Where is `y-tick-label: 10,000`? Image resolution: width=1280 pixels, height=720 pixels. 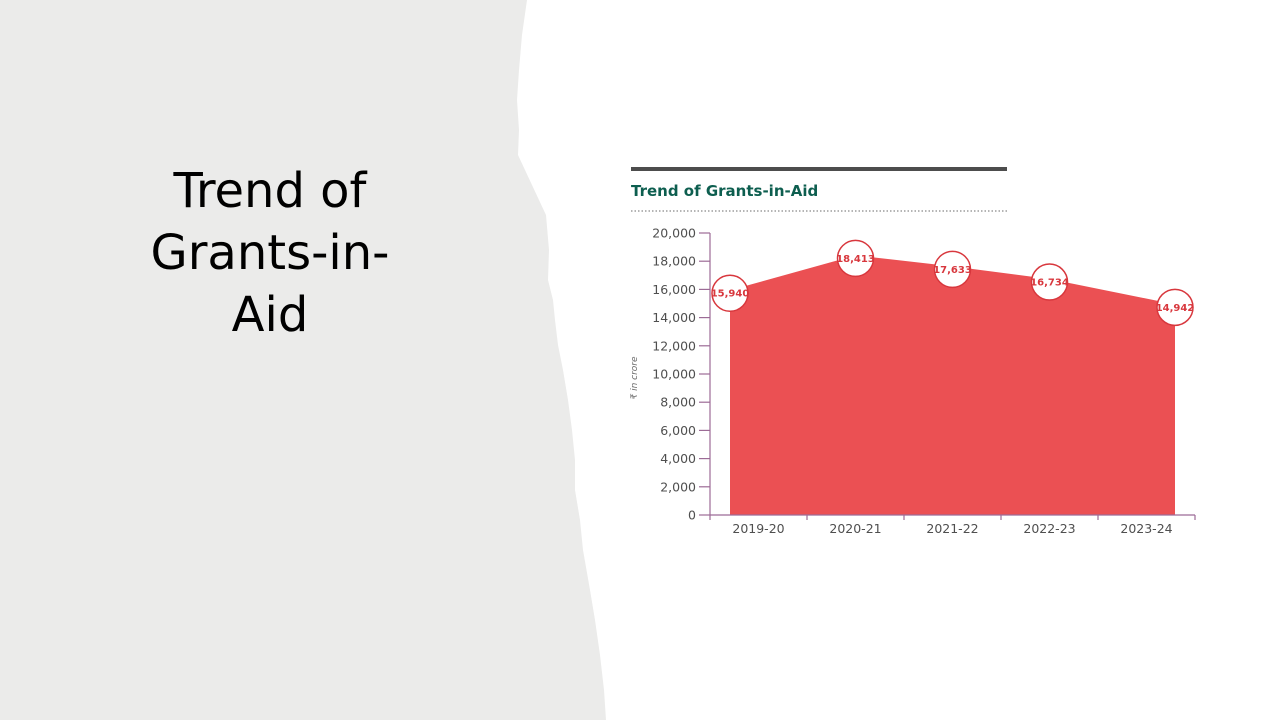 y-tick-label: 10,000 is located at coordinates (674, 374).